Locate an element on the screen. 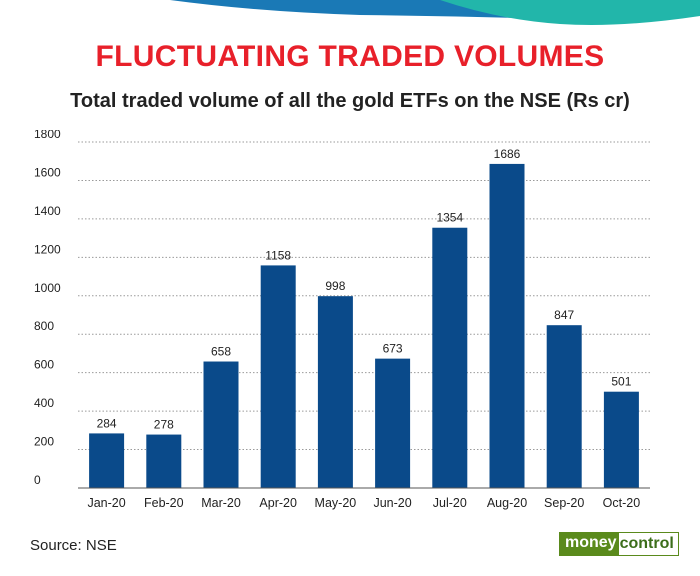 This screenshot has height=576, width=700. x-tick-label: Sep-20 is located at coordinates (564, 503).